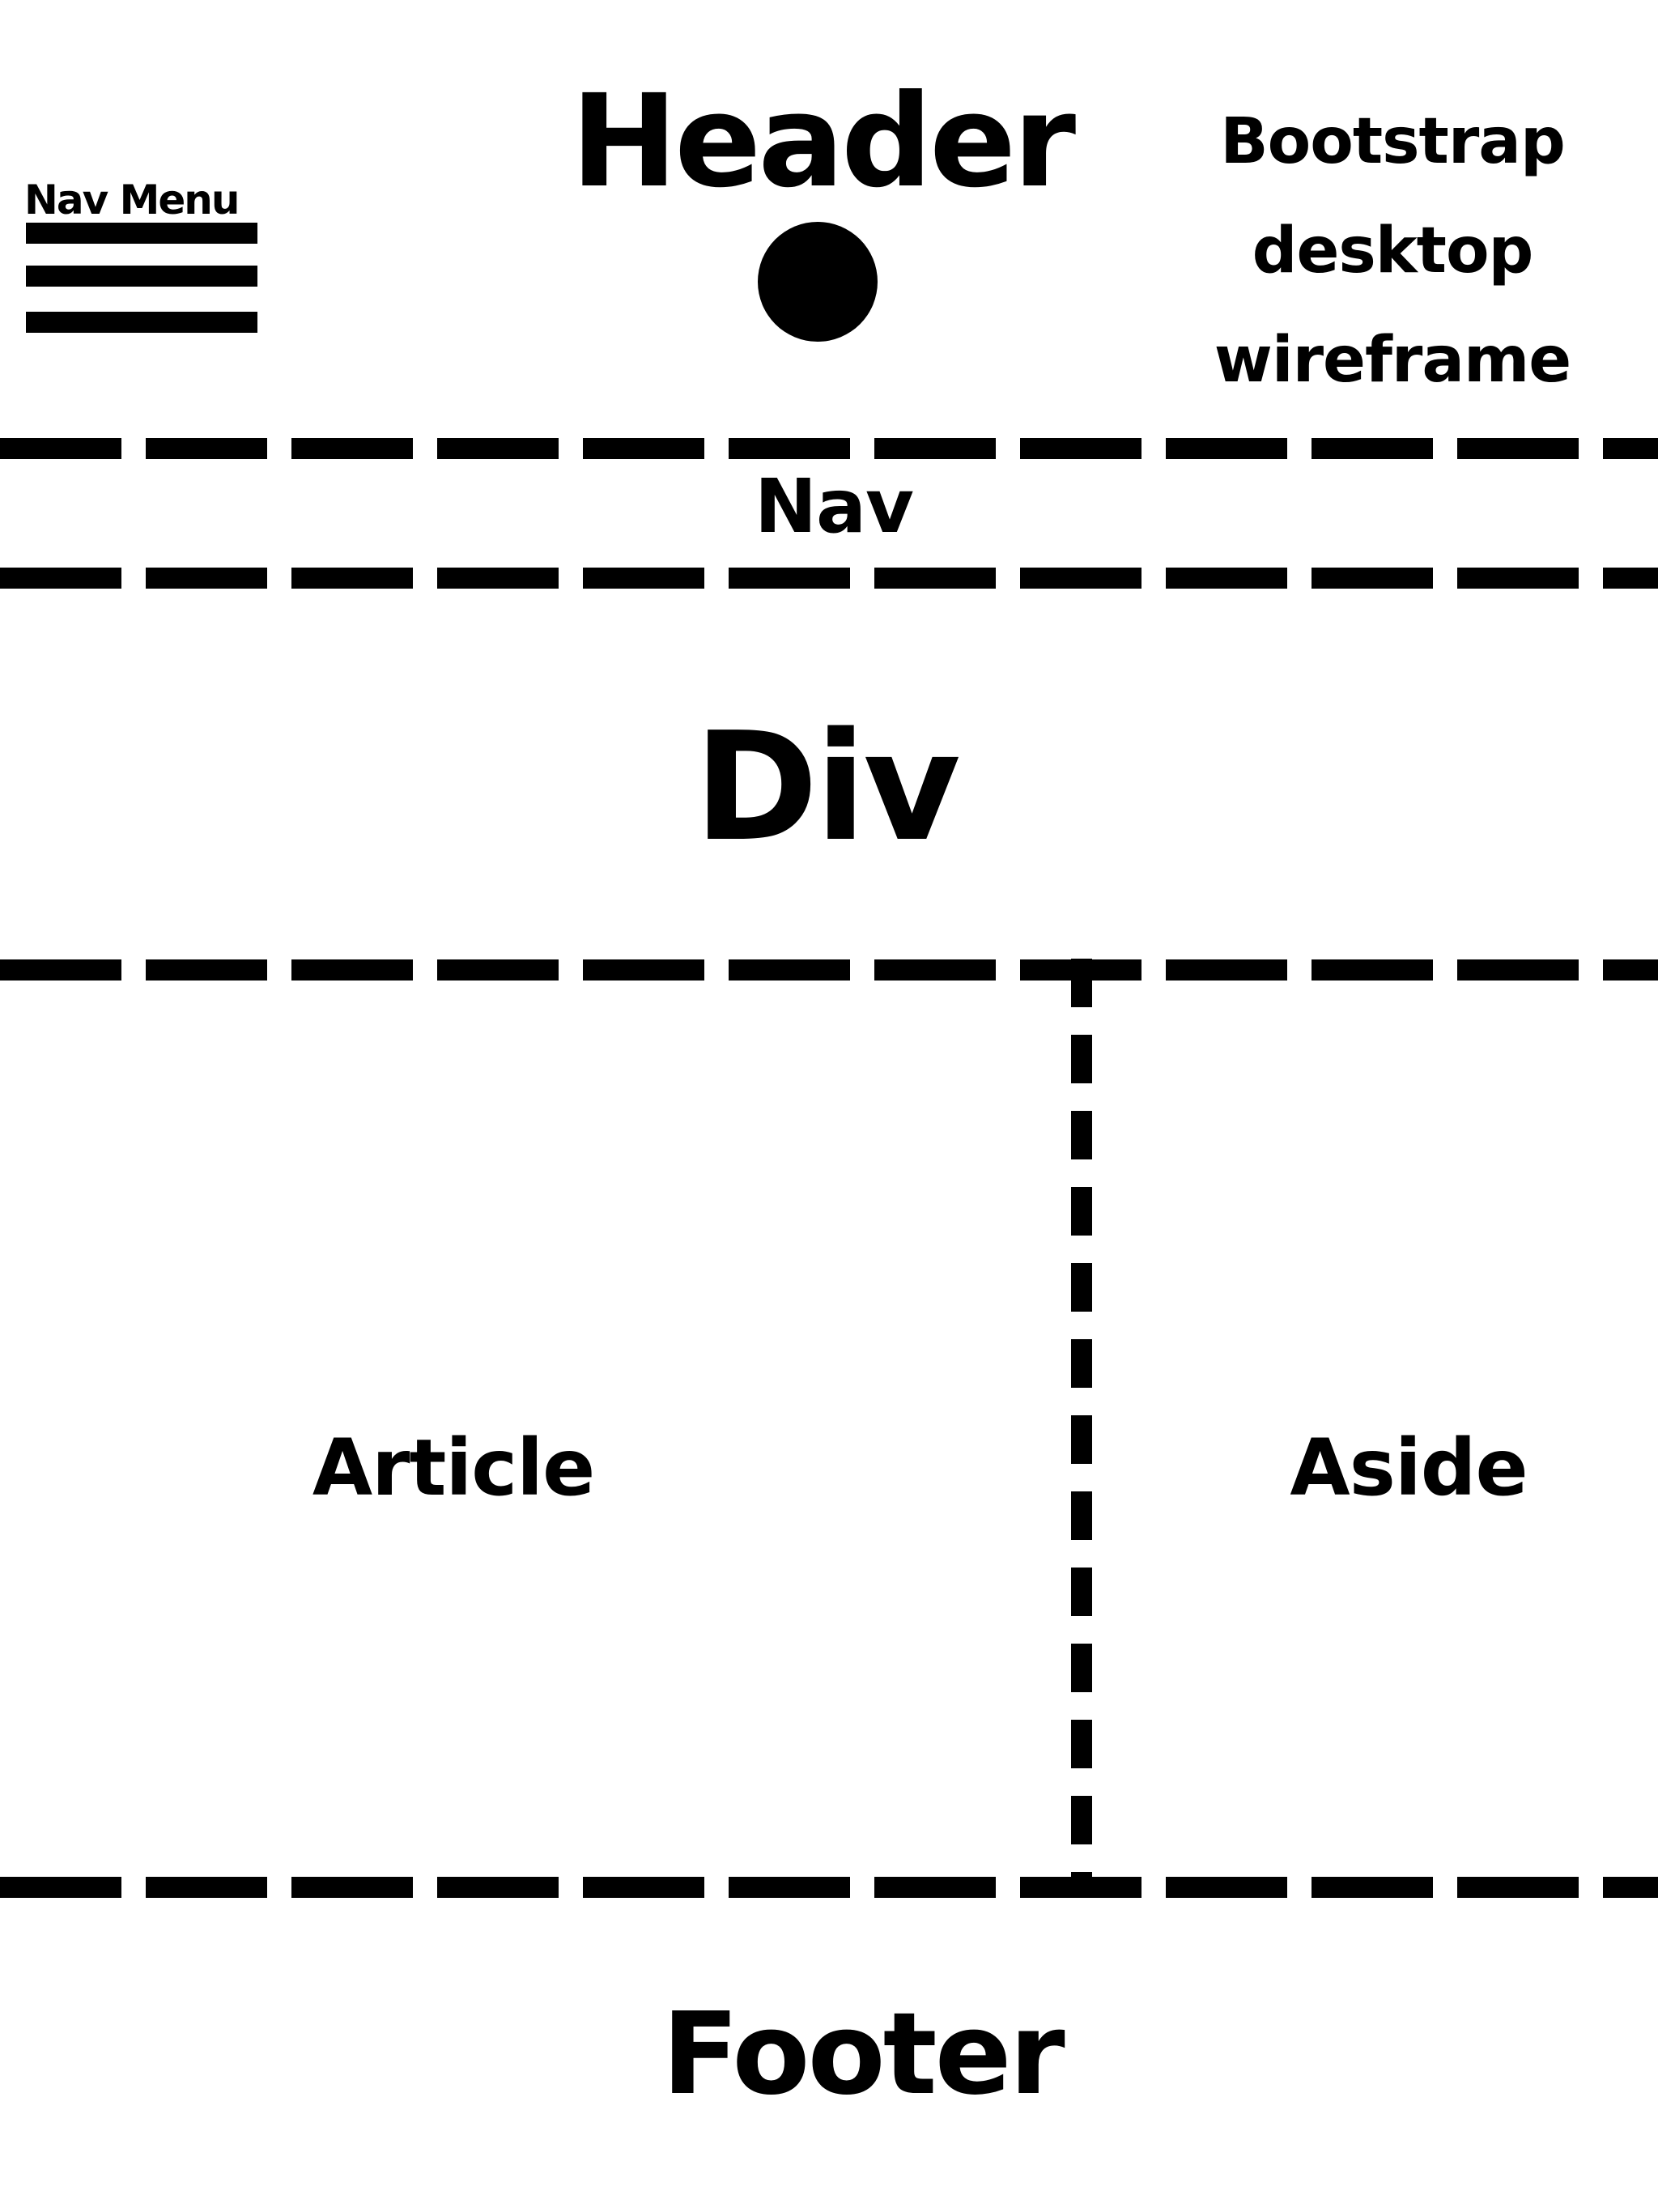  I want to click on header-title: Header, so click(823, 141).